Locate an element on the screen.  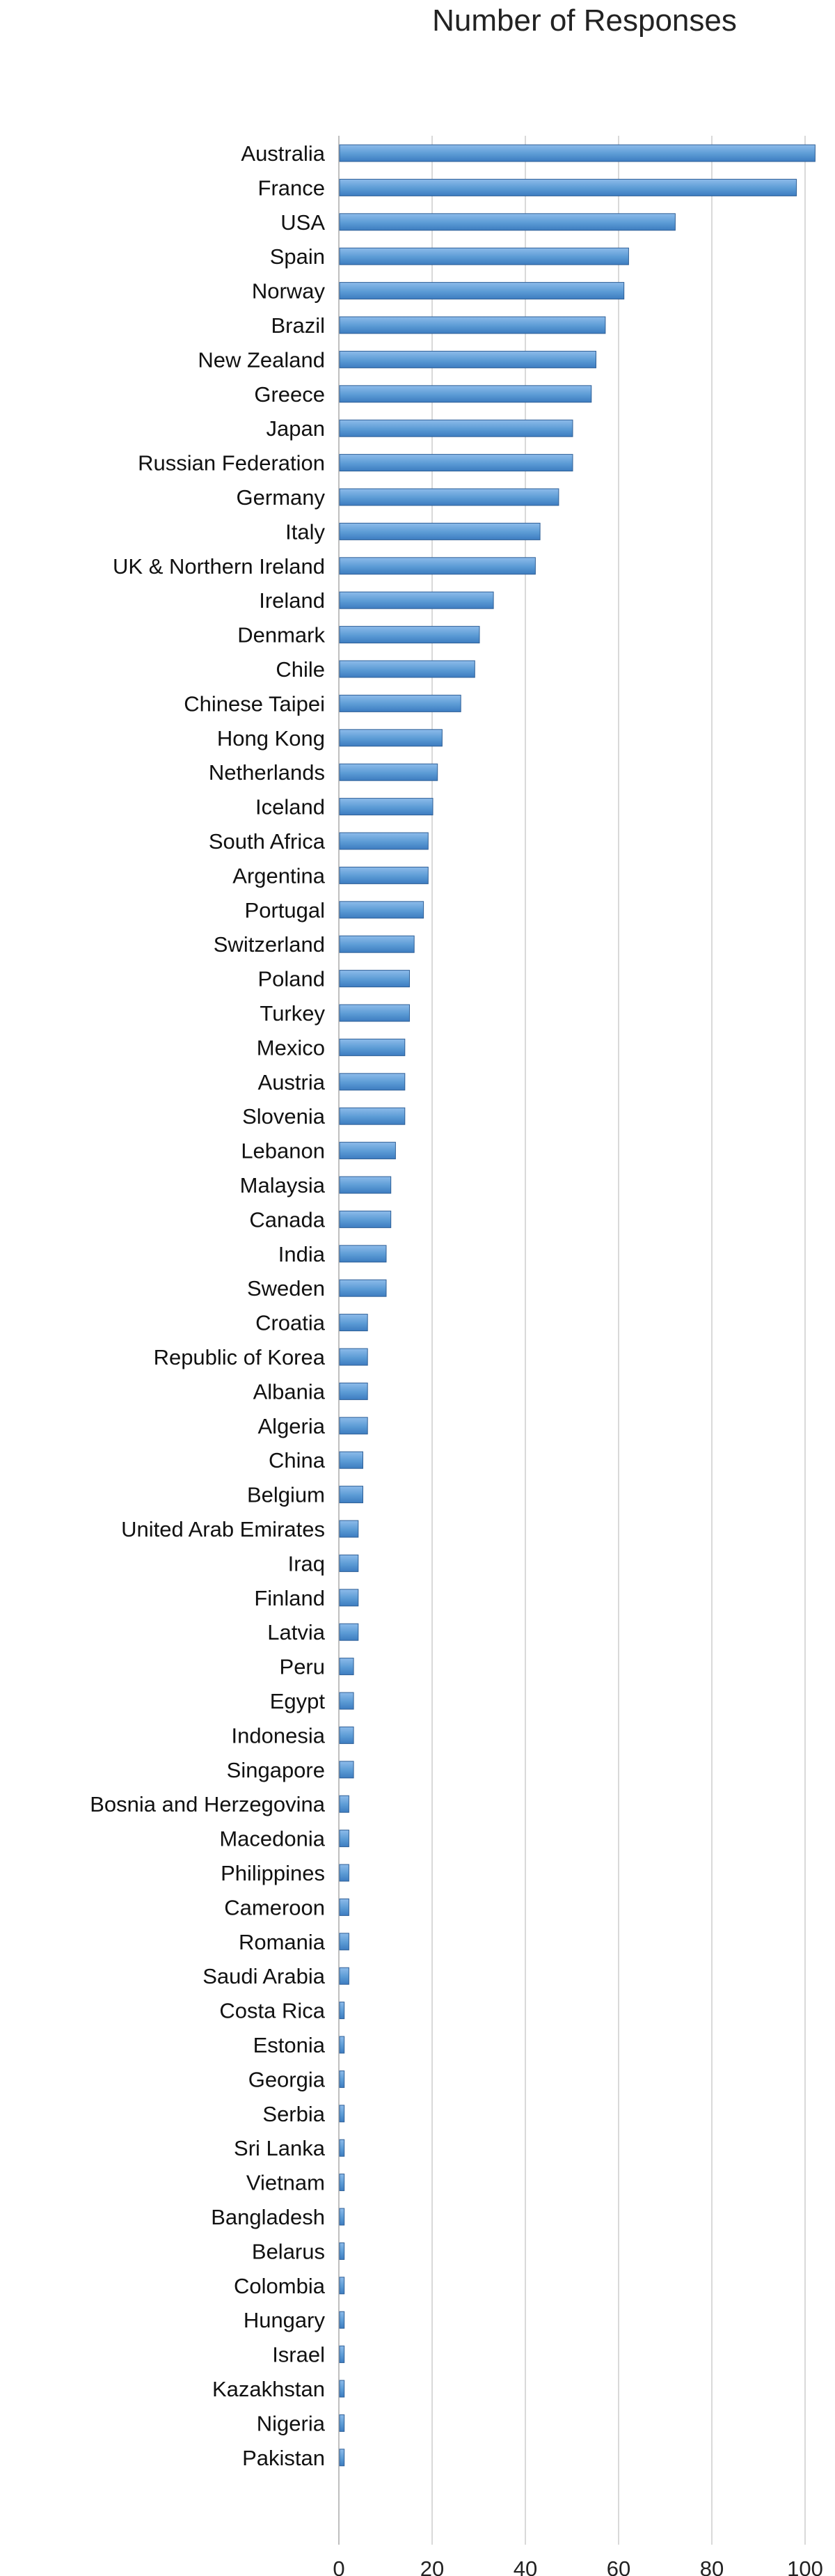
category-label: Nigeria is located at coordinates (291, 2423).